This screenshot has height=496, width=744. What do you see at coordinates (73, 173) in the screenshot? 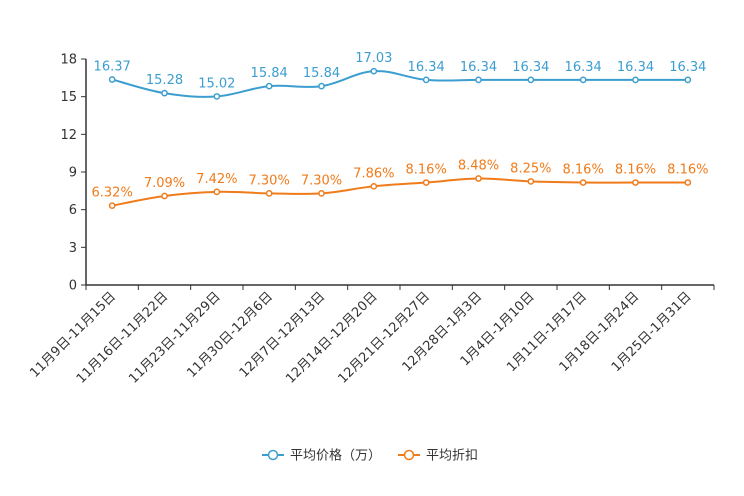
I see `y-tick-label: 9` at bounding box center [73, 173].